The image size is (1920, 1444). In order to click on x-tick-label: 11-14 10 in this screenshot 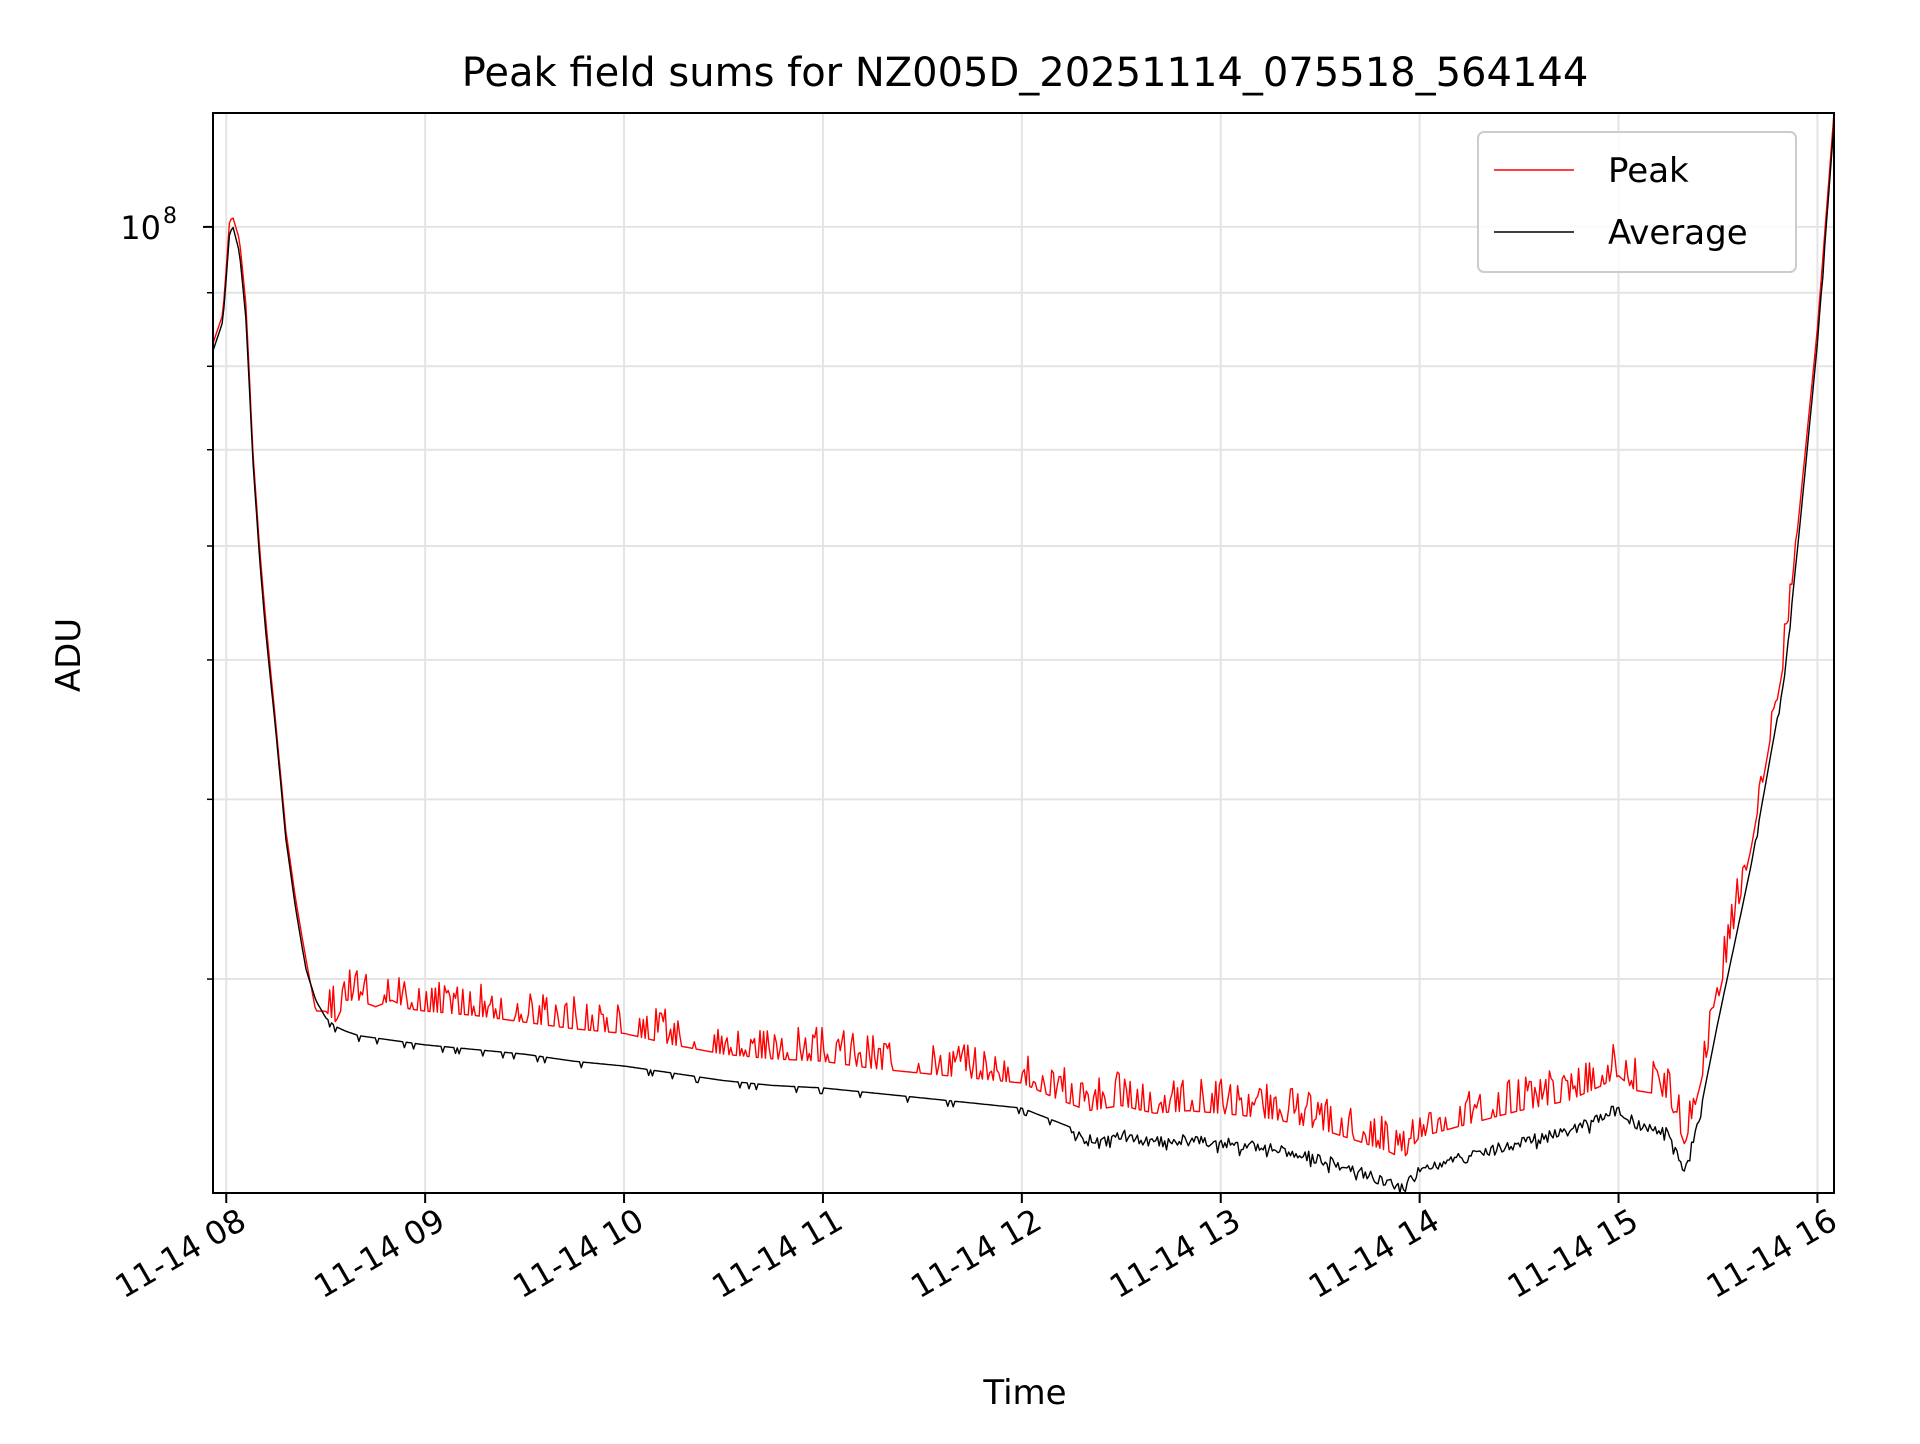, I will do `click(578, 1253)`.